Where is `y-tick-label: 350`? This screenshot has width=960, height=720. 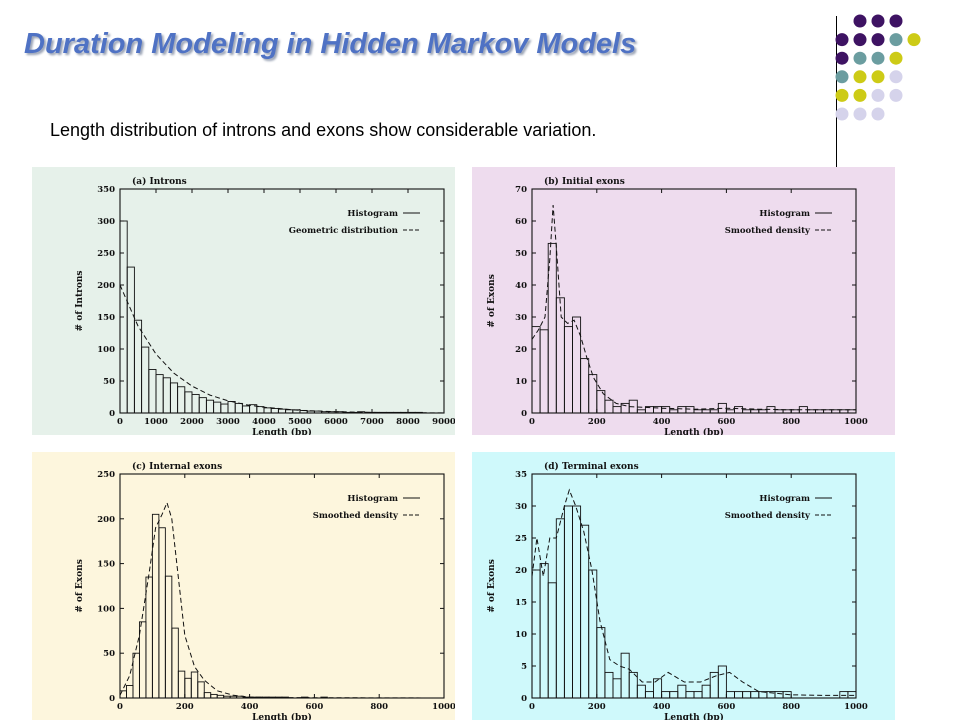
y-tick-label: 350 is located at coordinates (106, 190).